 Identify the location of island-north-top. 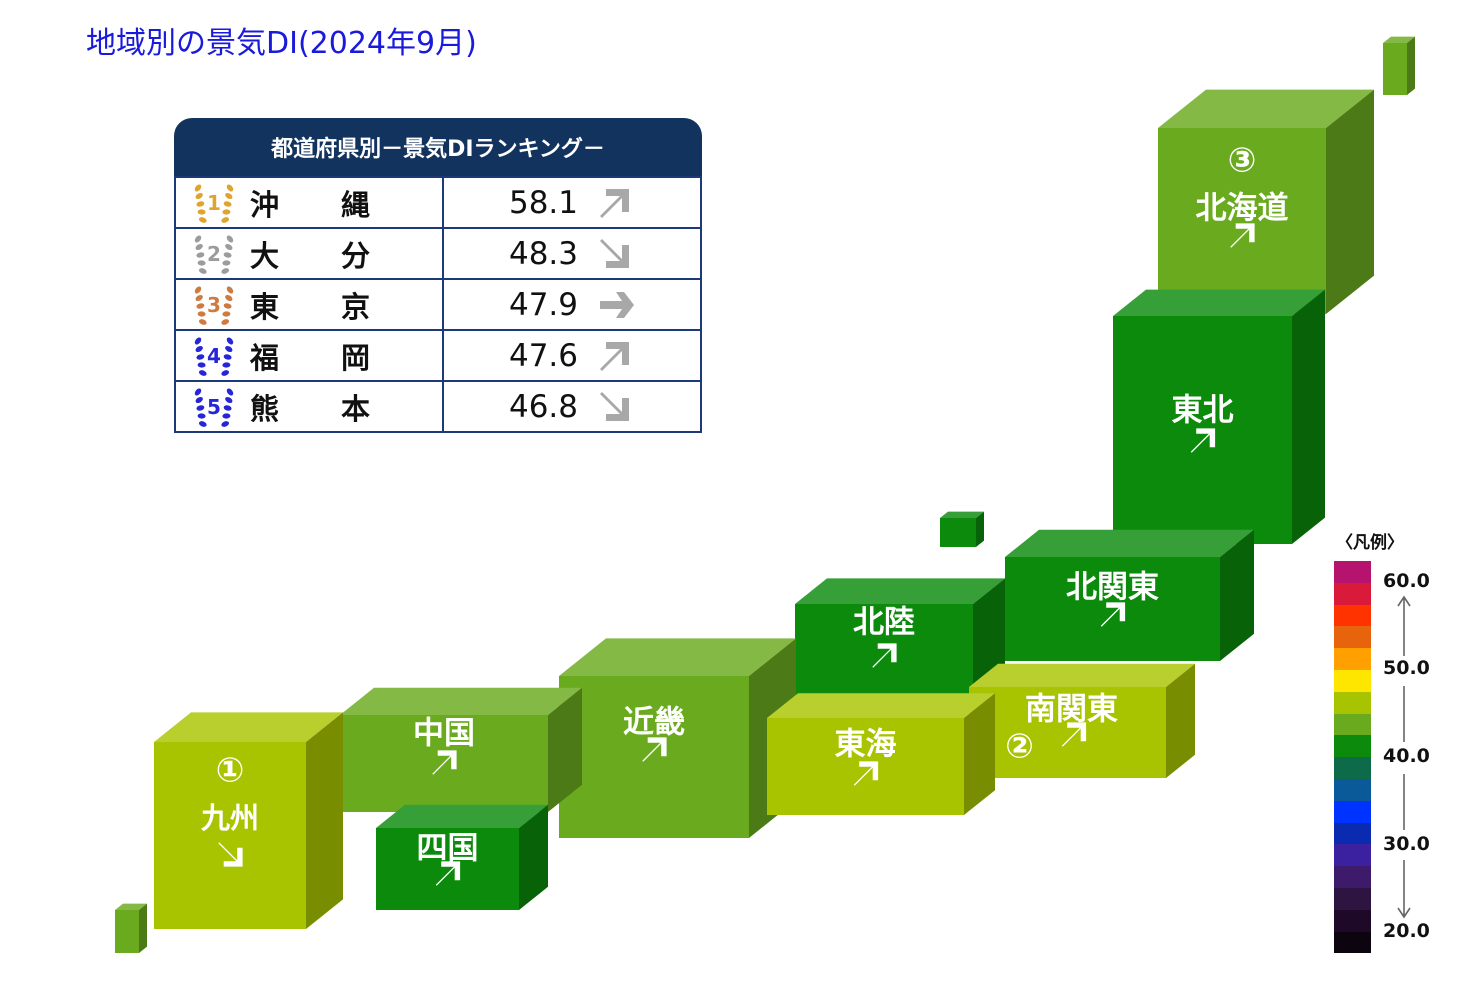
(1399, 39).